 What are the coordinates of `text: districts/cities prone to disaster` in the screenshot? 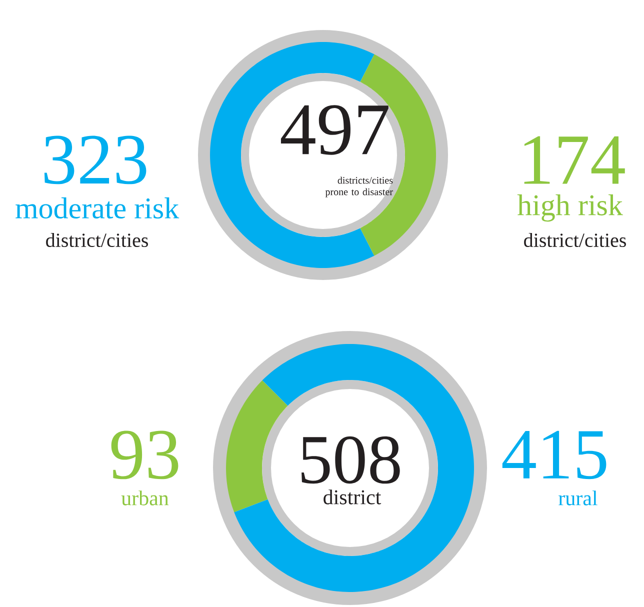 It's located at (359, 187).